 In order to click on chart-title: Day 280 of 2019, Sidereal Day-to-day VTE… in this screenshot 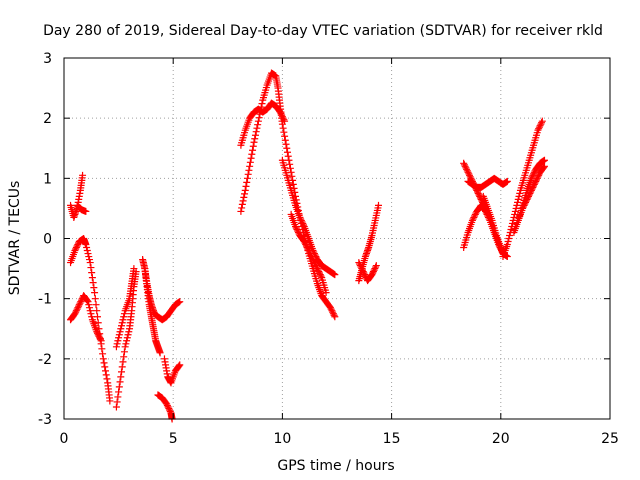, I will do `click(323, 31)`.